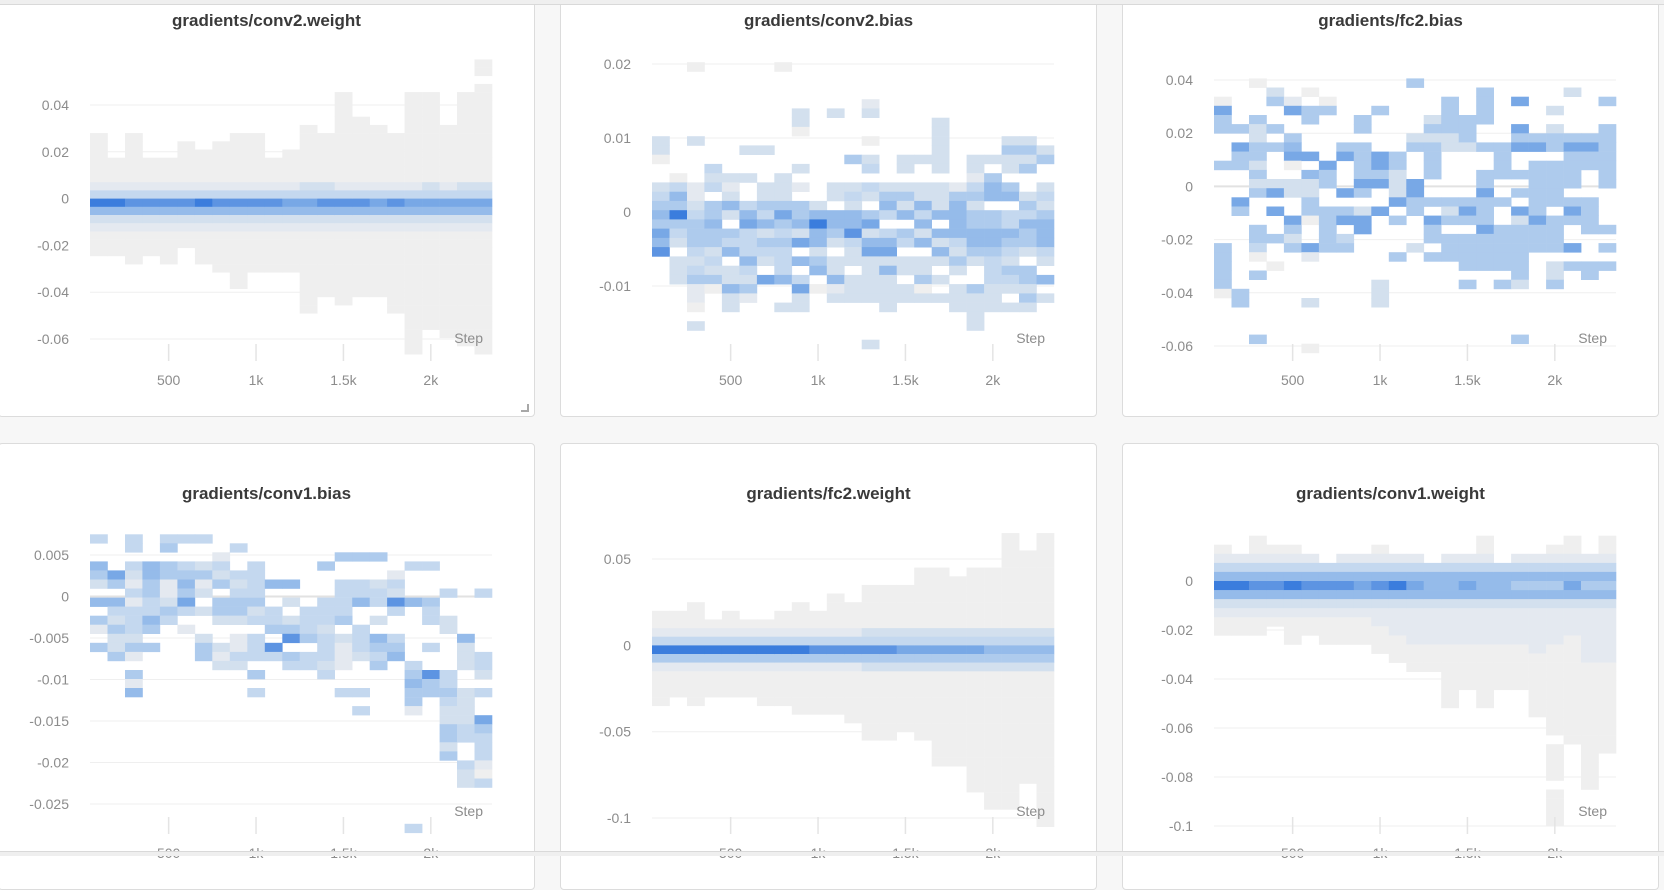  Describe the element at coordinates (1177, 728) in the screenshot. I see `y-tick-label: -0.06` at that location.